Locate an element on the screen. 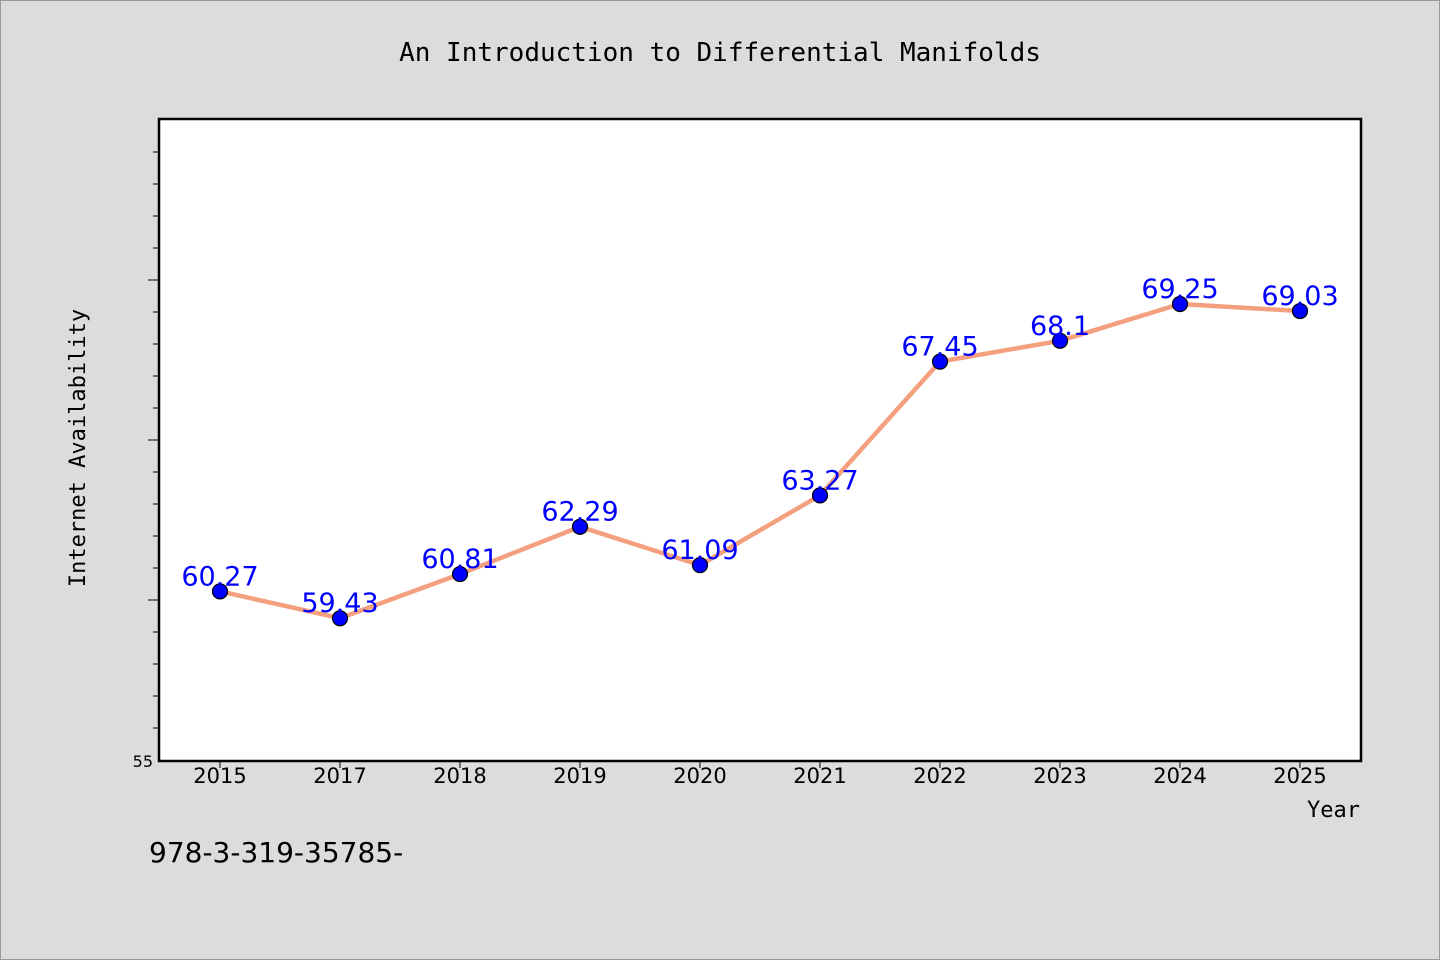  data-label: 62.29 is located at coordinates (579, 512).